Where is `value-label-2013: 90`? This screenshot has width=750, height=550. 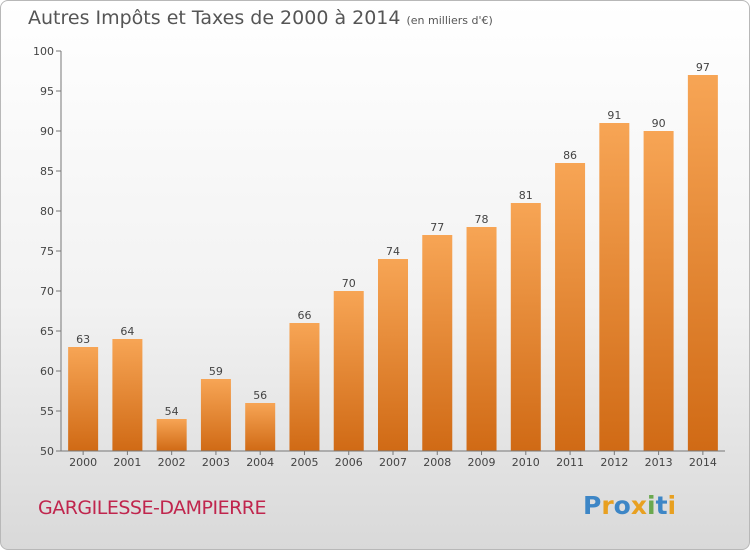 value-label-2013: 90 is located at coordinates (659, 123).